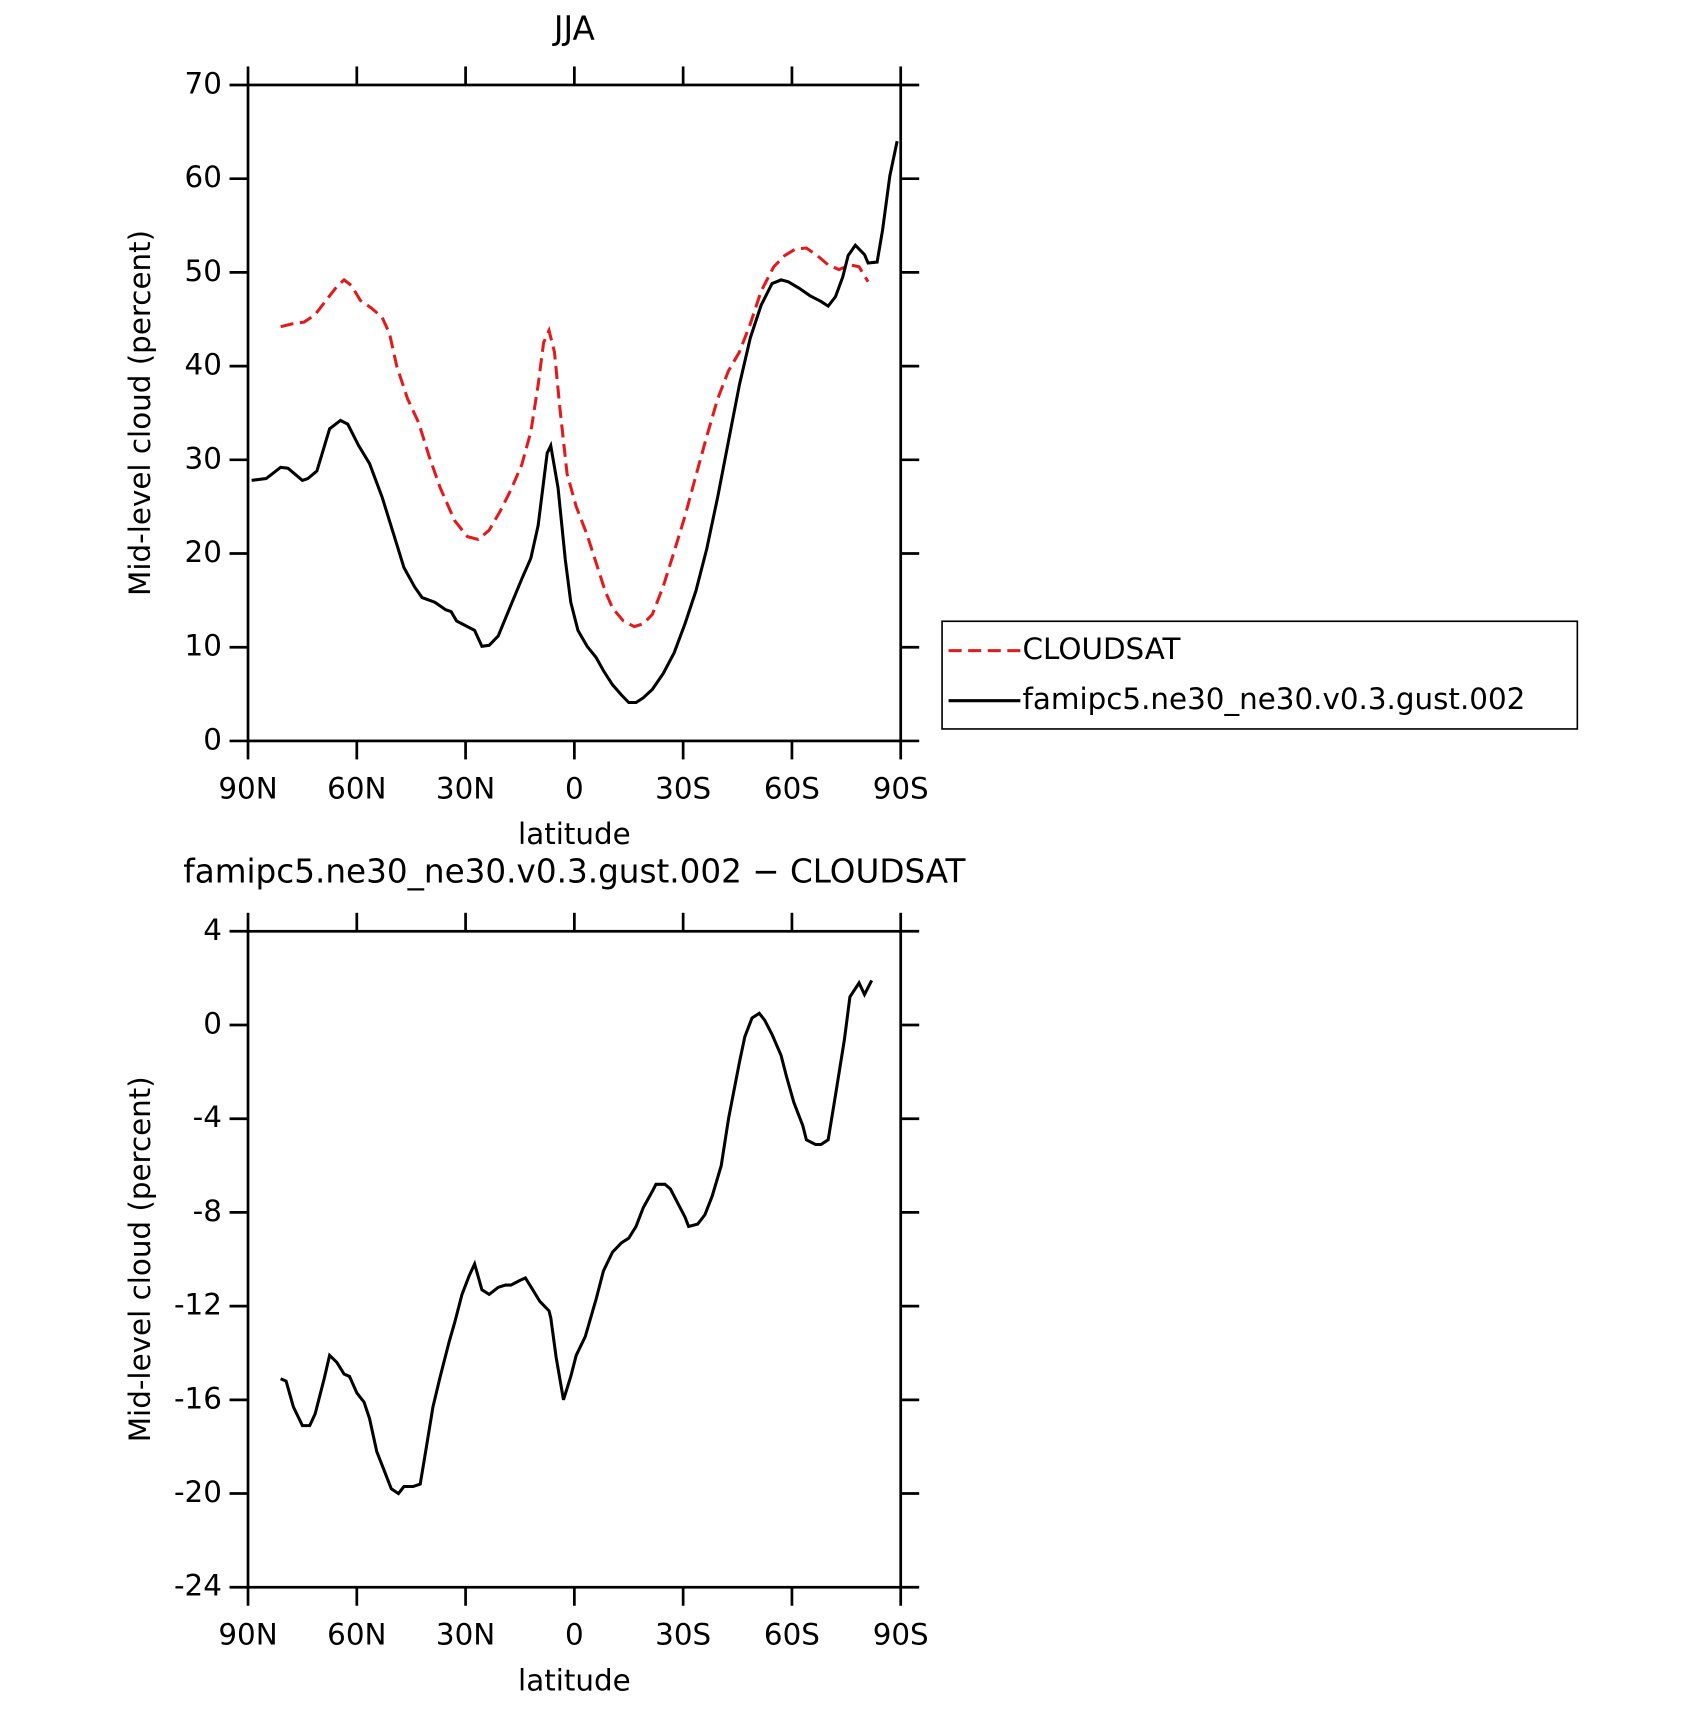 This screenshot has width=1697, height=1719. What do you see at coordinates (1102, 649) in the screenshot?
I see `legend-label: CLOUDSAT` at bounding box center [1102, 649].